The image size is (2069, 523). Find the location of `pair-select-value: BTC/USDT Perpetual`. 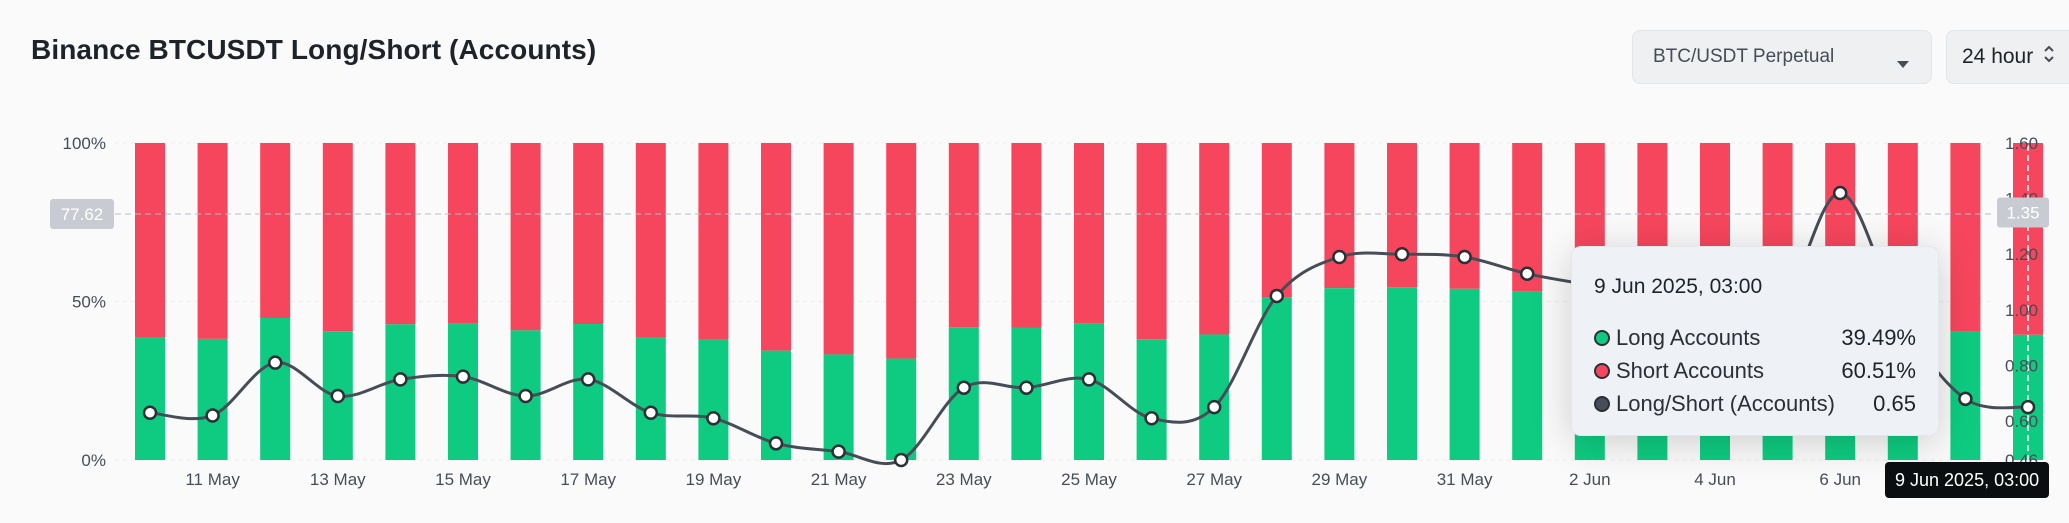

pair-select-value: BTC/USDT Perpetual is located at coordinates (1744, 56).